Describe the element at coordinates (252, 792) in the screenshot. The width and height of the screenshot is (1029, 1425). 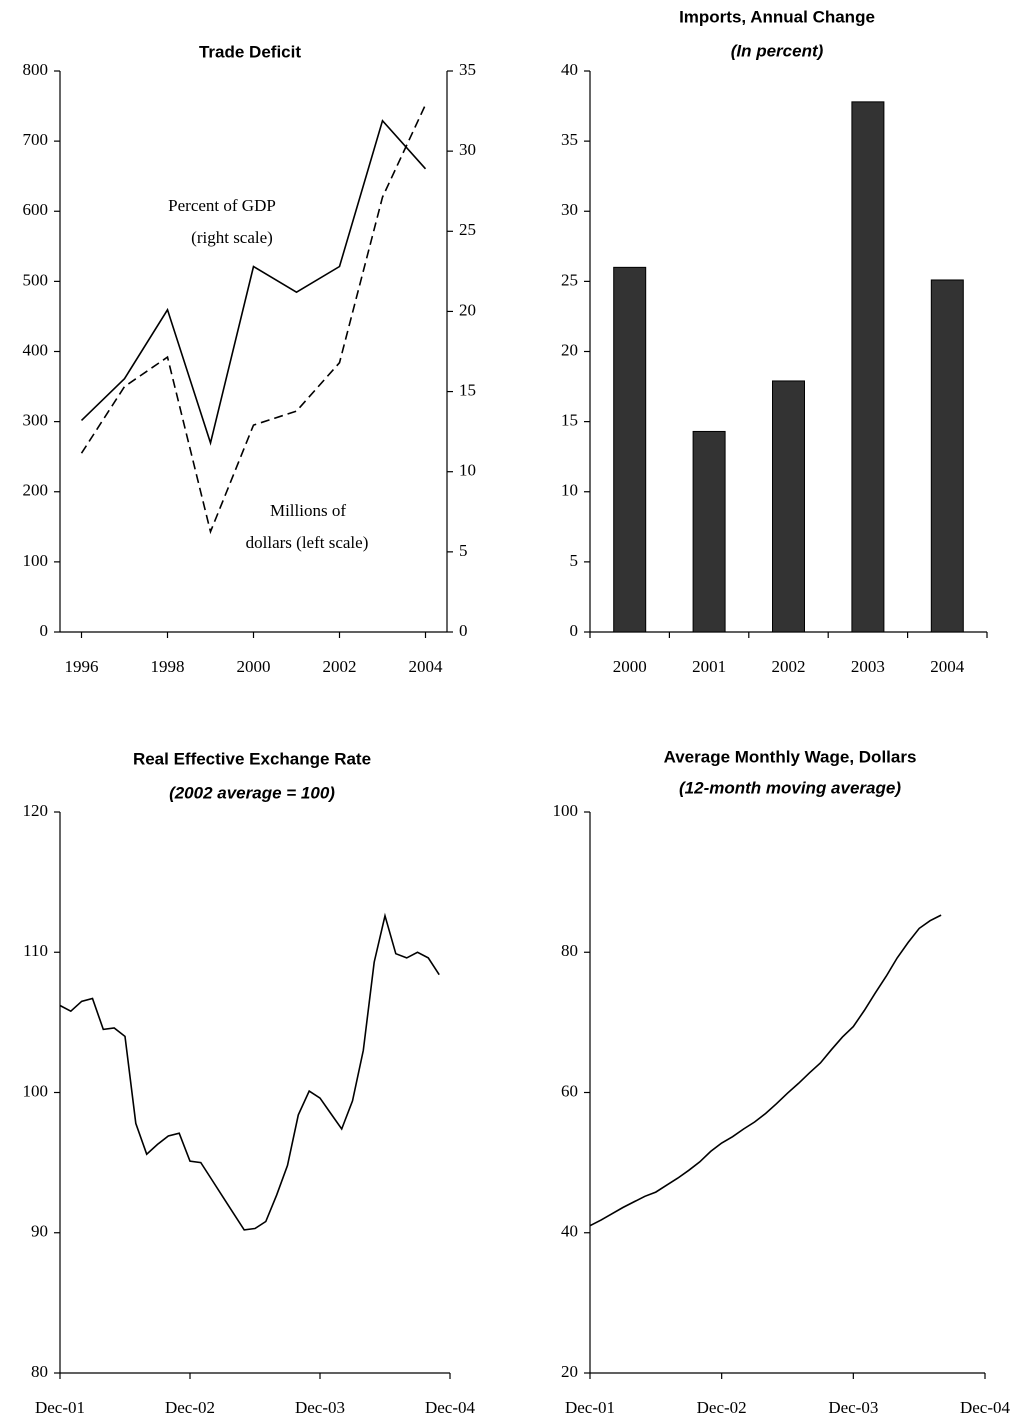
I see `chart-subtitle: (2002 average = 100)` at that location.